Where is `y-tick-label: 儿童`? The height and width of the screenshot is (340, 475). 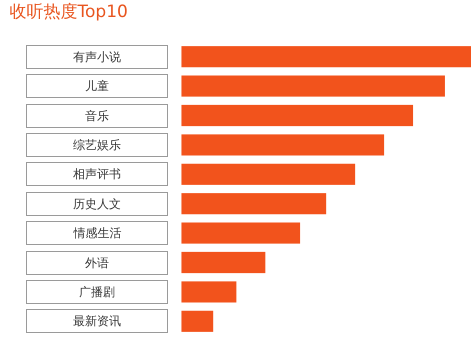
y-tick-label: 儿童 is located at coordinates (97, 86).